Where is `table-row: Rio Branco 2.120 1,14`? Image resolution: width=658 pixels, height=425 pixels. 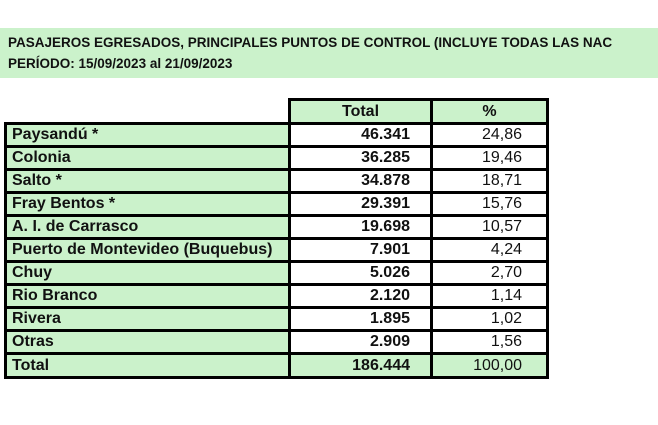
table-row: Rio Branco 2.120 1,14 is located at coordinates (276, 296).